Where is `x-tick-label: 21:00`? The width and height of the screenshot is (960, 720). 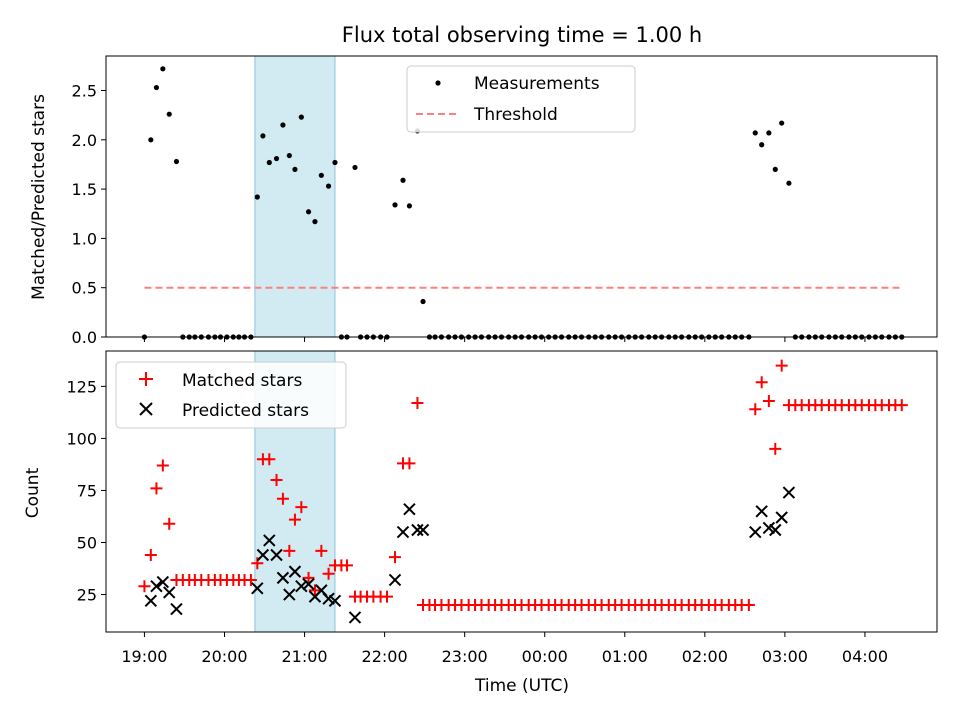
x-tick-label: 21:00 is located at coordinates (304, 656).